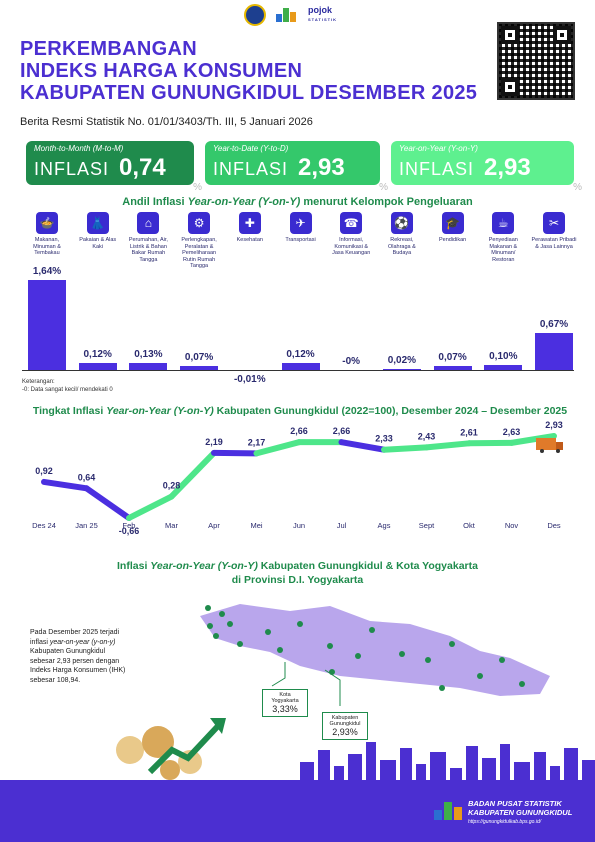 The image size is (595, 842). I want to click on x-tick-label: Mar, so click(171, 525).